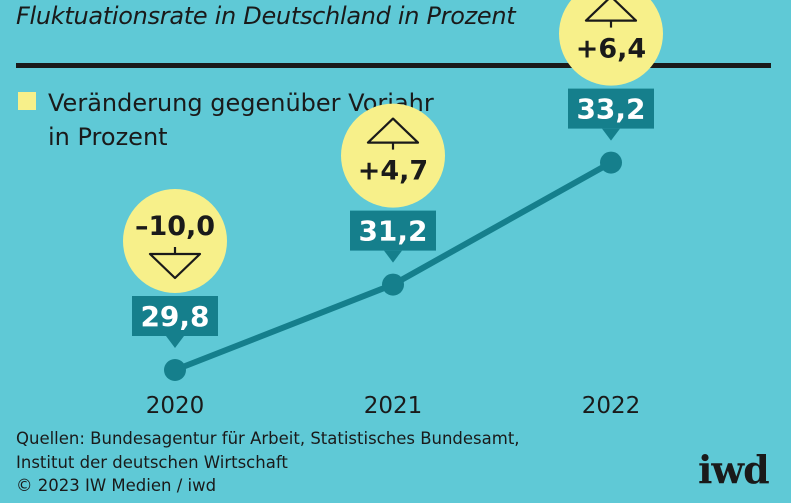 This screenshot has width=791, height=503. What do you see at coordinates (392, 231) in the screenshot?
I see `value-text-2021: 31,2` at bounding box center [392, 231].